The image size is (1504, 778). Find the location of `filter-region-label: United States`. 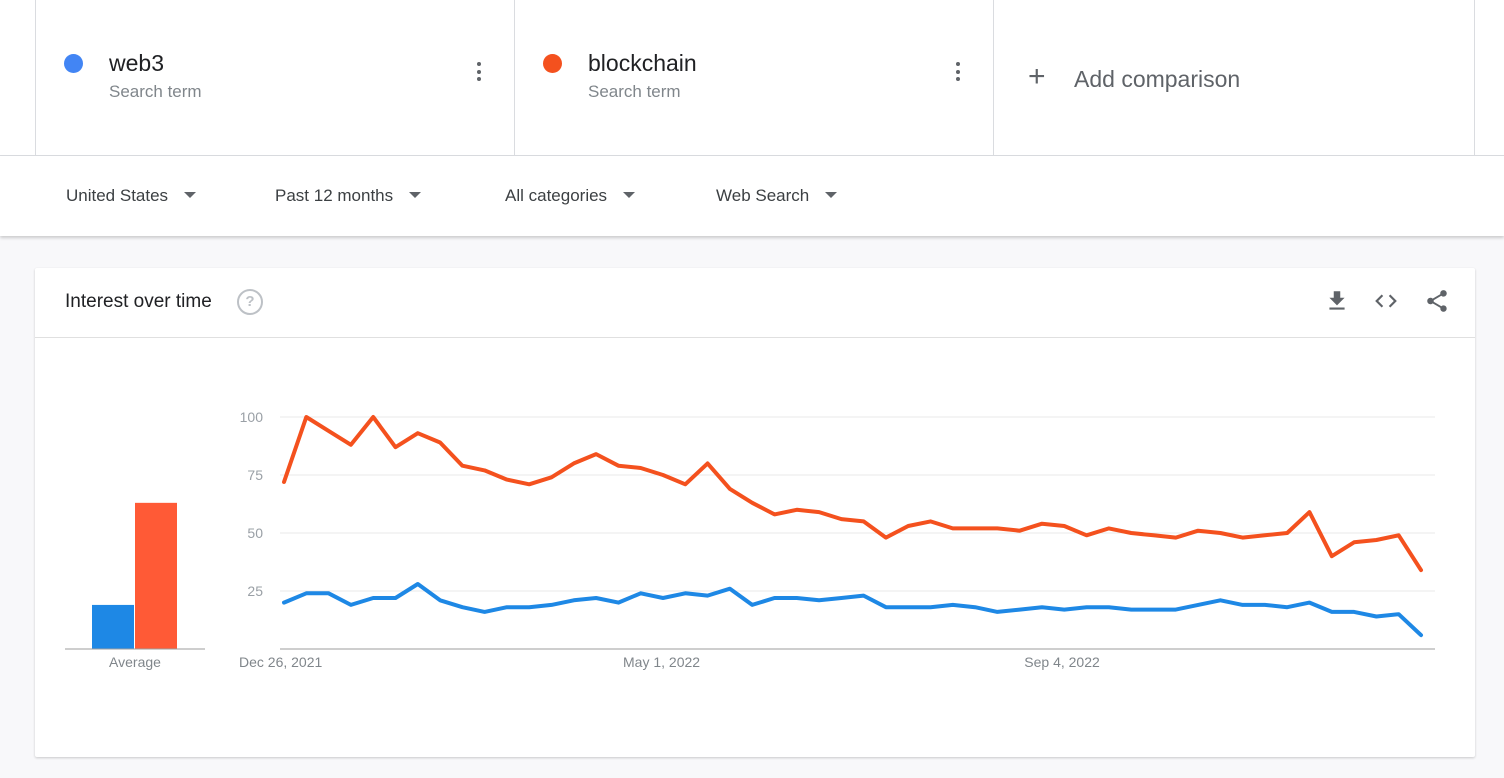

filter-region-label: United States is located at coordinates (117, 195).